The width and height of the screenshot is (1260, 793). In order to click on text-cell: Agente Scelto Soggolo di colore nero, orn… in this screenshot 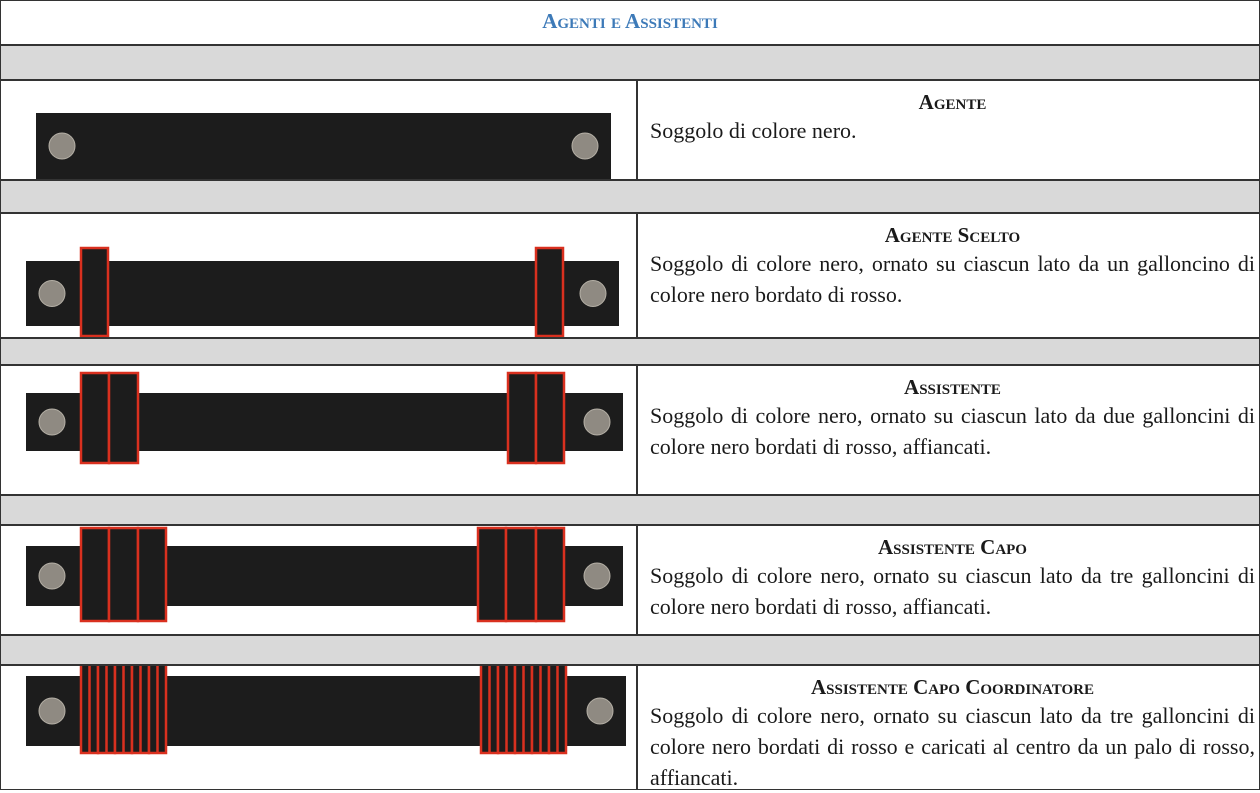, I will do `click(948, 275)`.